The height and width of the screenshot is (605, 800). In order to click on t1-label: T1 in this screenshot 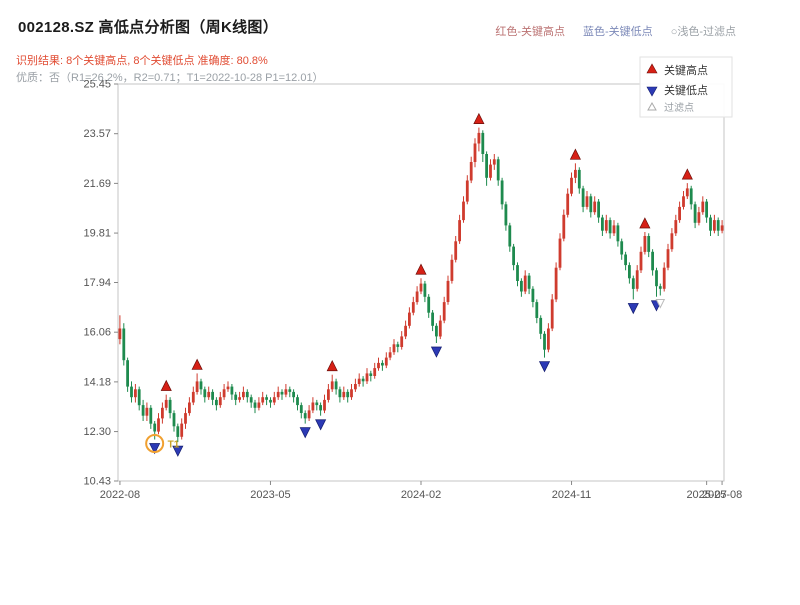, I will do `click(174, 445)`.